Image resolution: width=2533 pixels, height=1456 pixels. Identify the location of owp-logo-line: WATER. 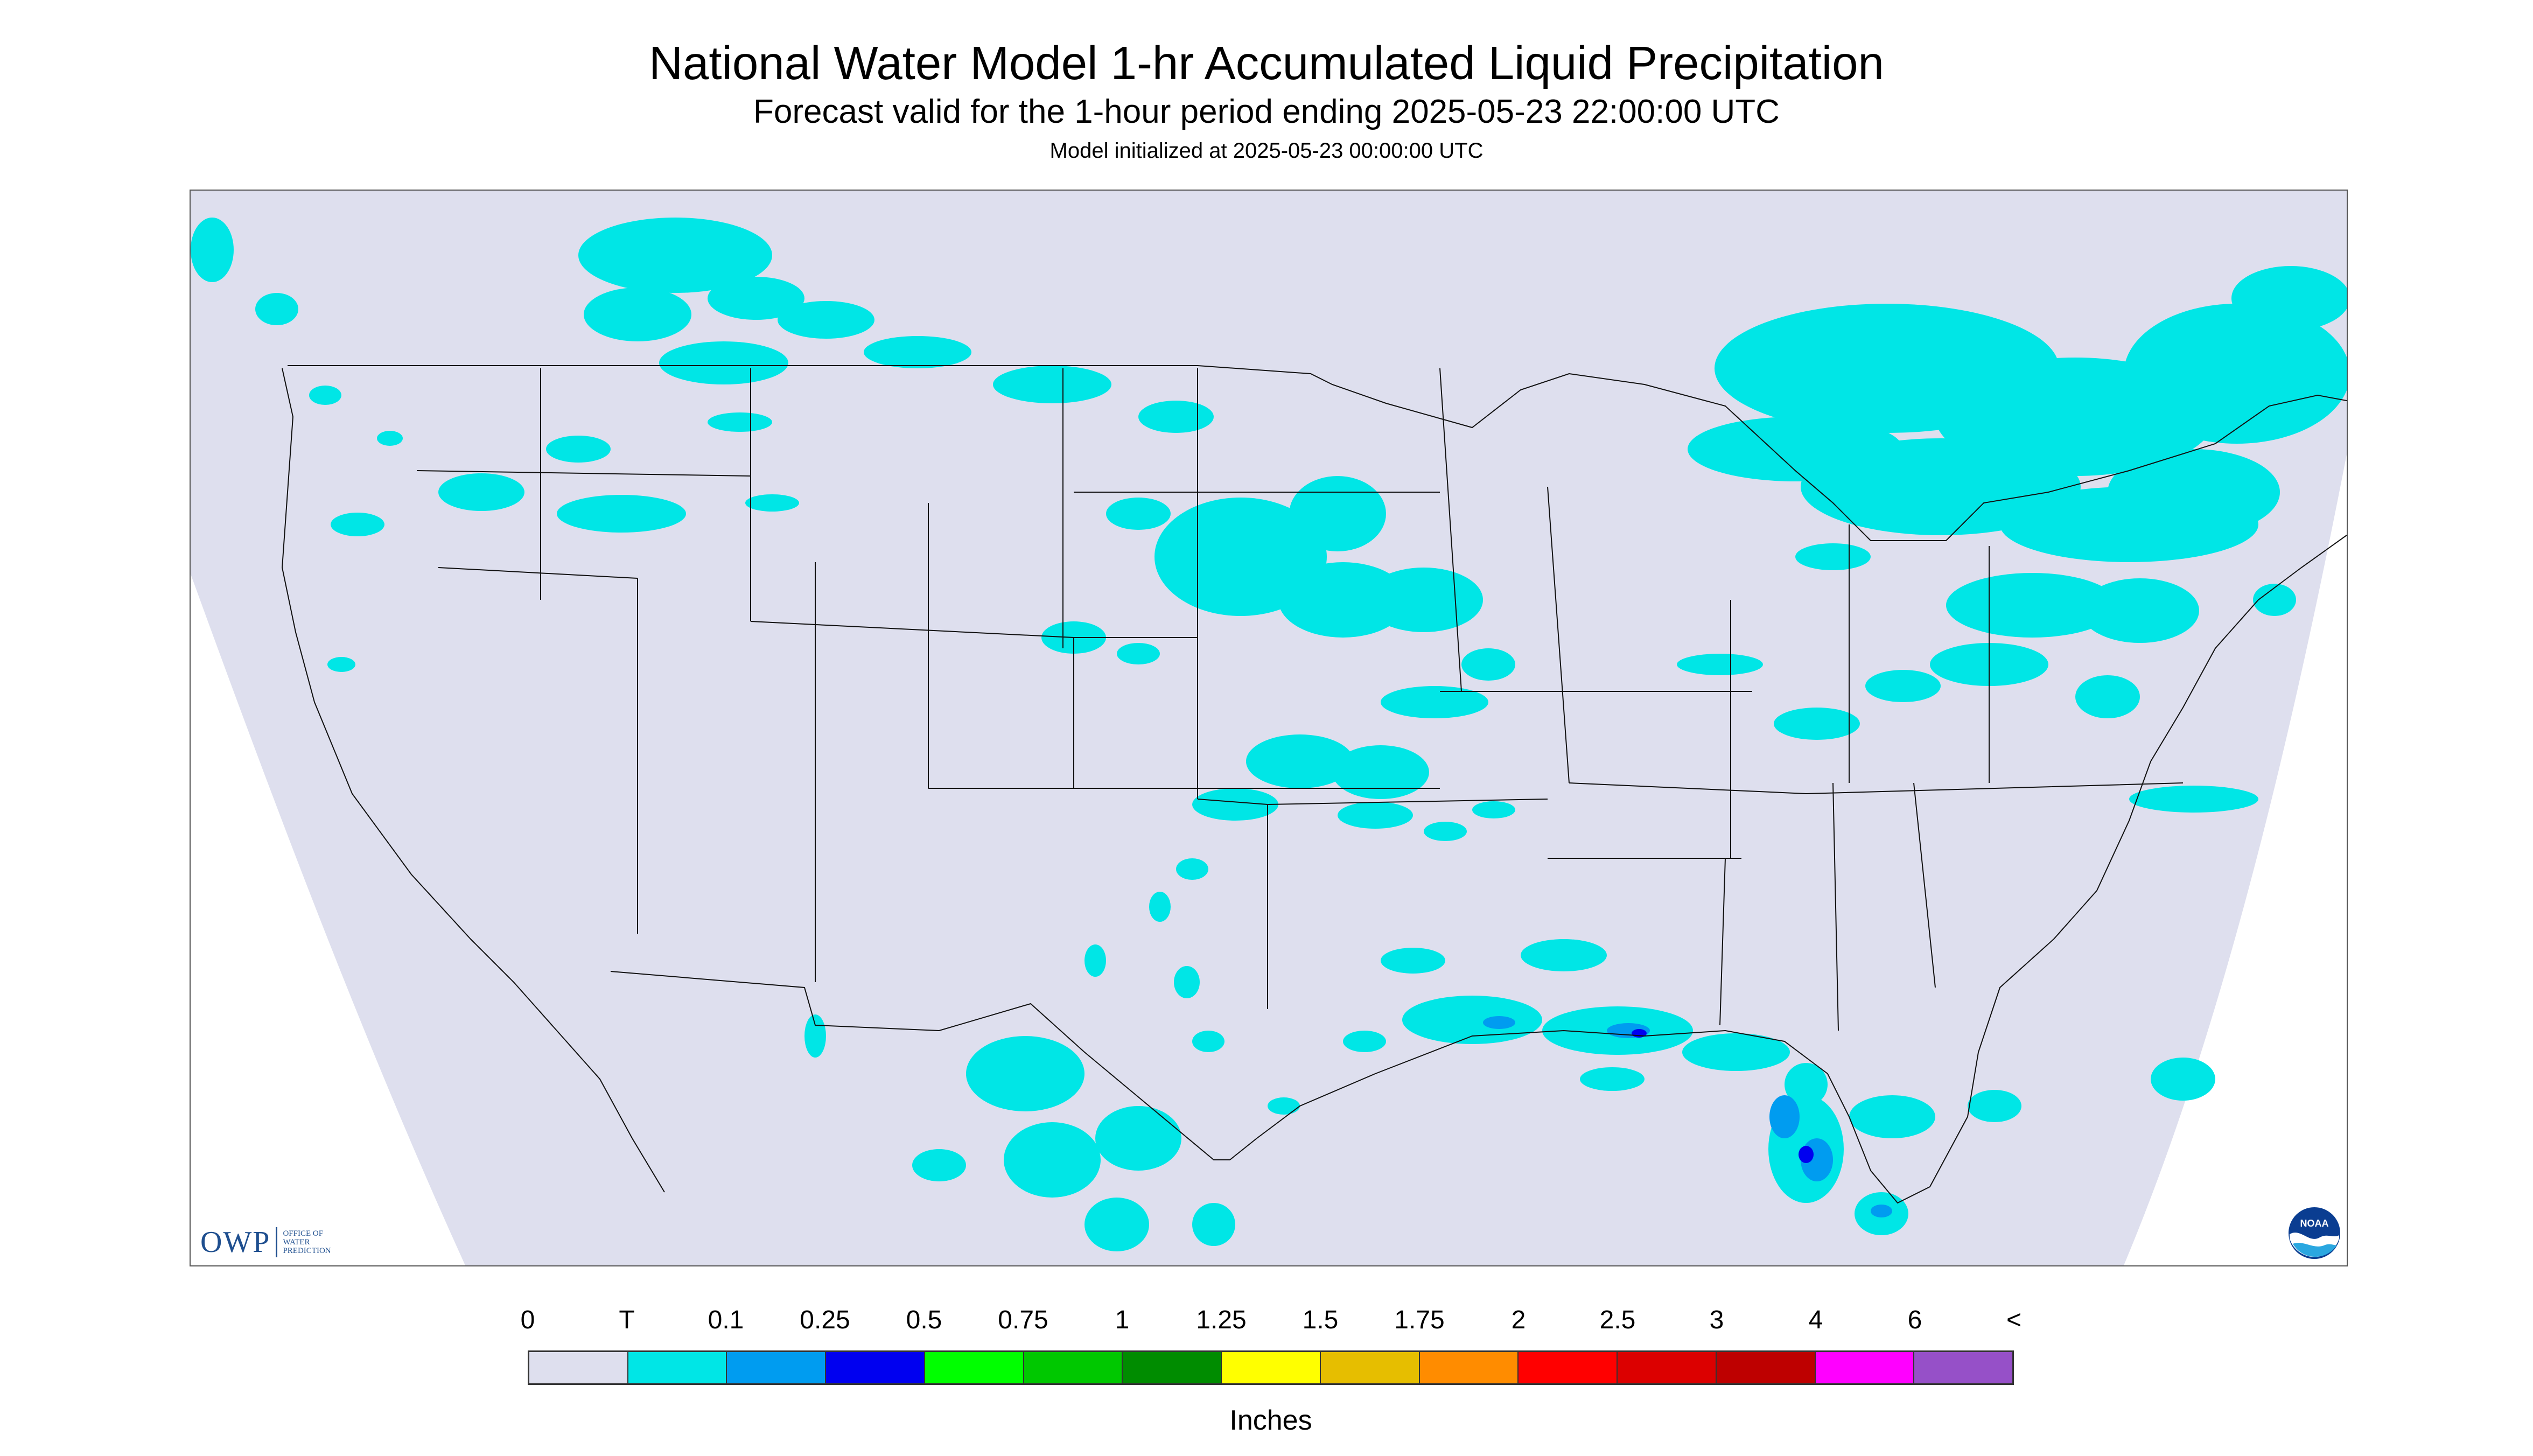
(296, 1242).